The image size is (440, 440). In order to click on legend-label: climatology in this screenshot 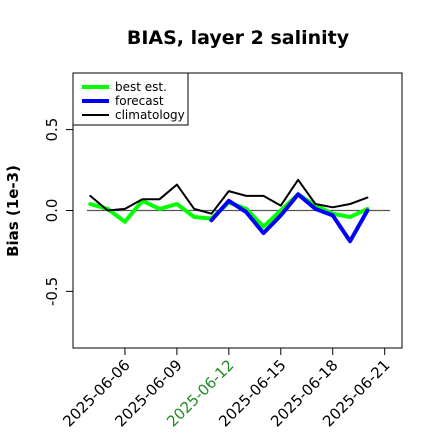, I will do `click(150, 115)`.